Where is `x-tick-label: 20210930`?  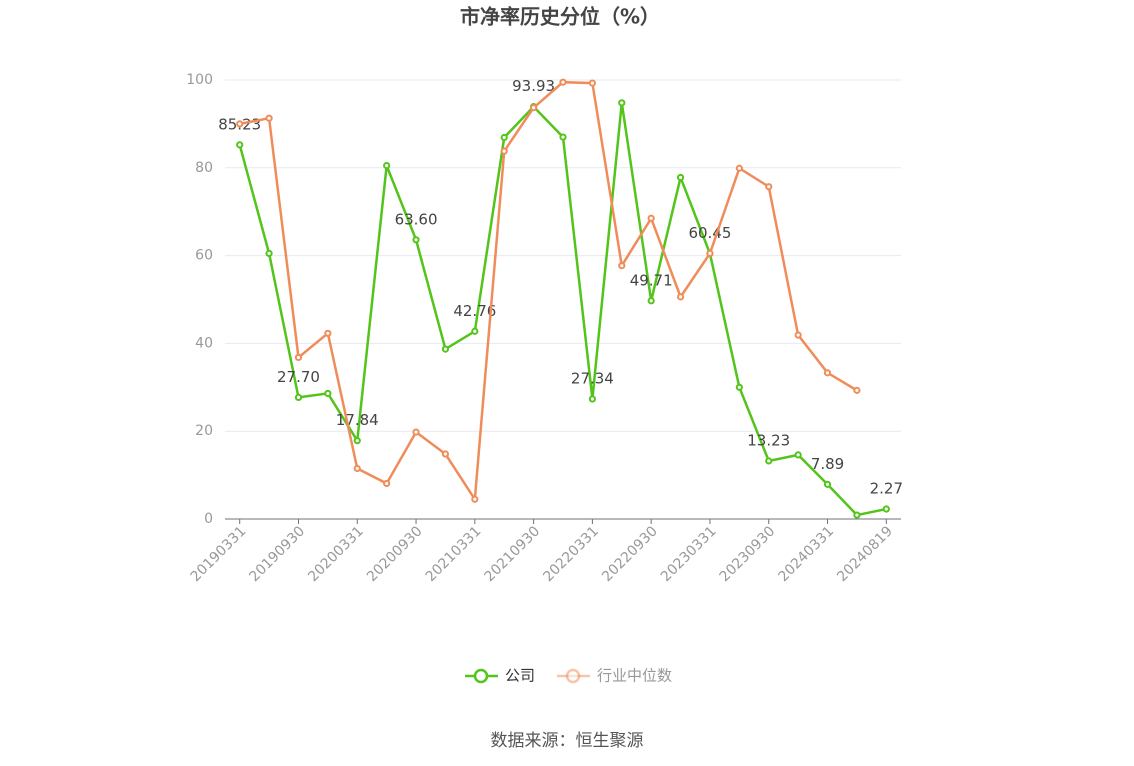
x-tick-label: 20210930 is located at coordinates (513, 554).